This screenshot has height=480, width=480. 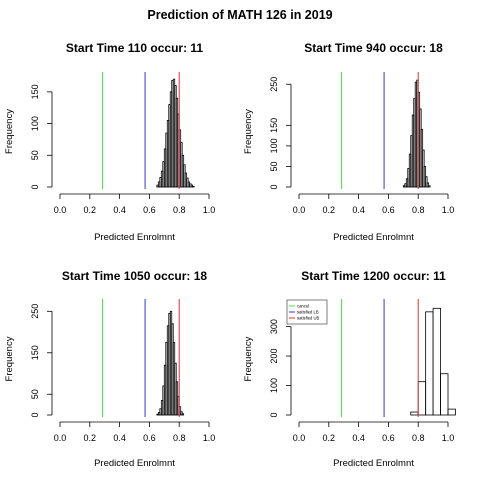 What do you see at coordinates (135, 48) in the screenshot?
I see `panel-title: Start Time 110 occur: 11` at bounding box center [135, 48].